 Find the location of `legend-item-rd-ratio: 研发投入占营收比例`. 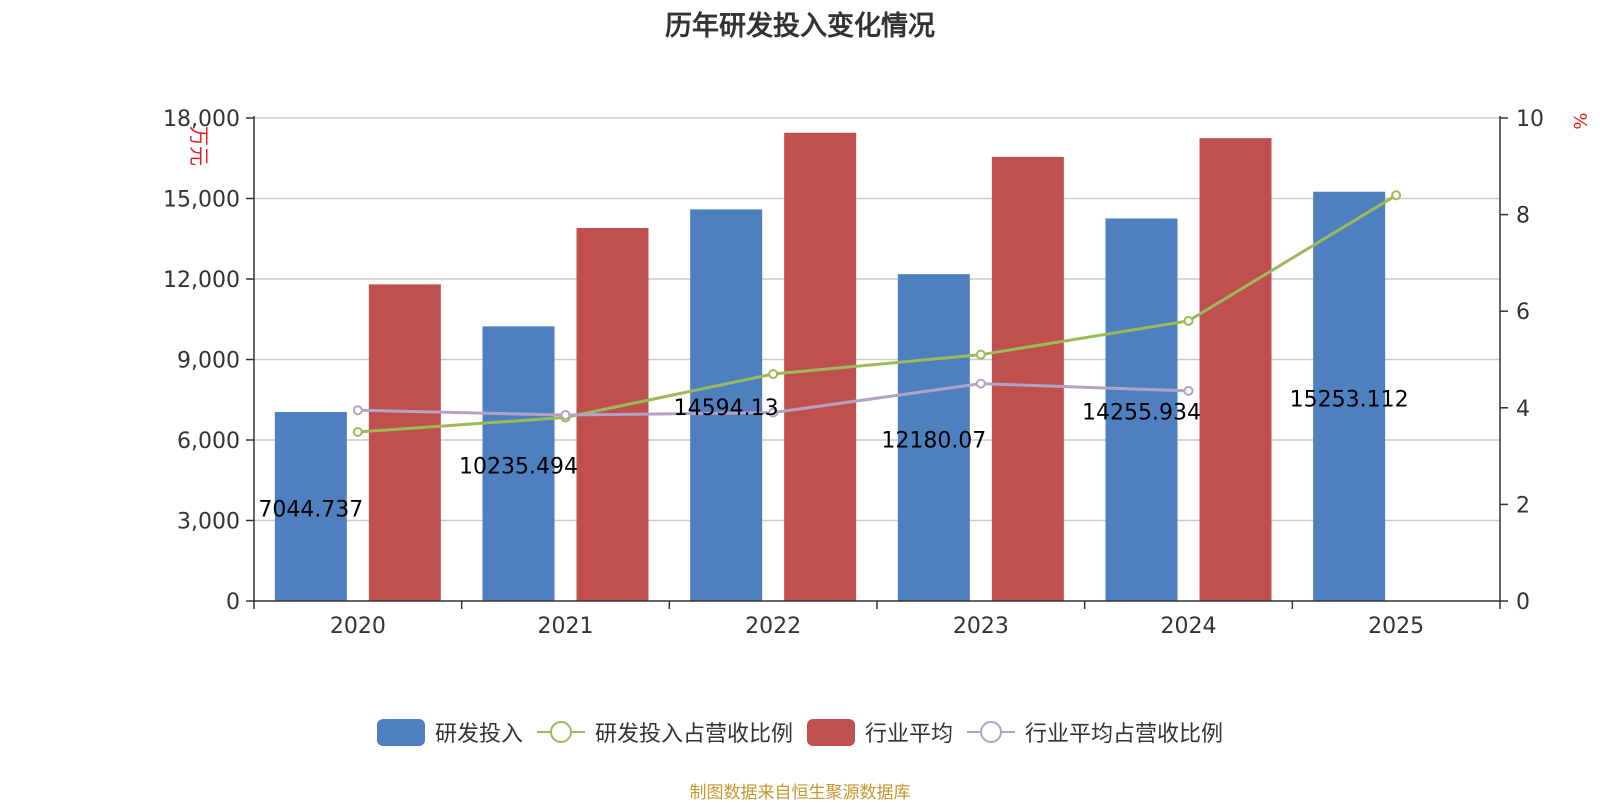

legend-item-rd-ratio: 研发投入占营收比例 is located at coordinates (664, 732).